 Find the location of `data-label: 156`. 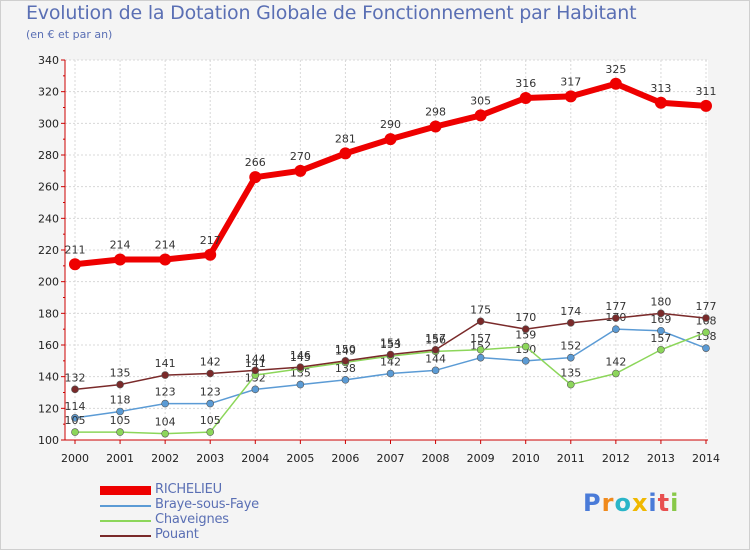

data-label: 156 is located at coordinates (435, 339).